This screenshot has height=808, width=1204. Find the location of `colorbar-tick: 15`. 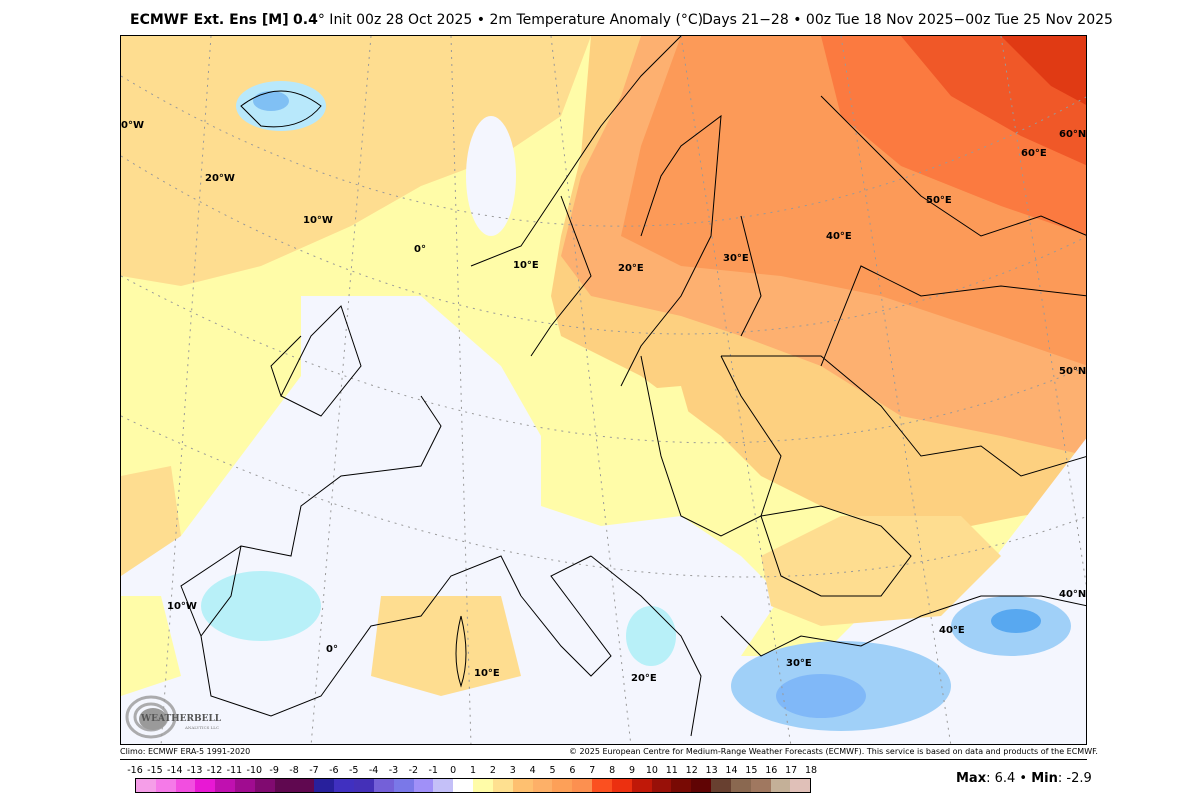

colorbar-tick: 15 is located at coordinates (751, 770).